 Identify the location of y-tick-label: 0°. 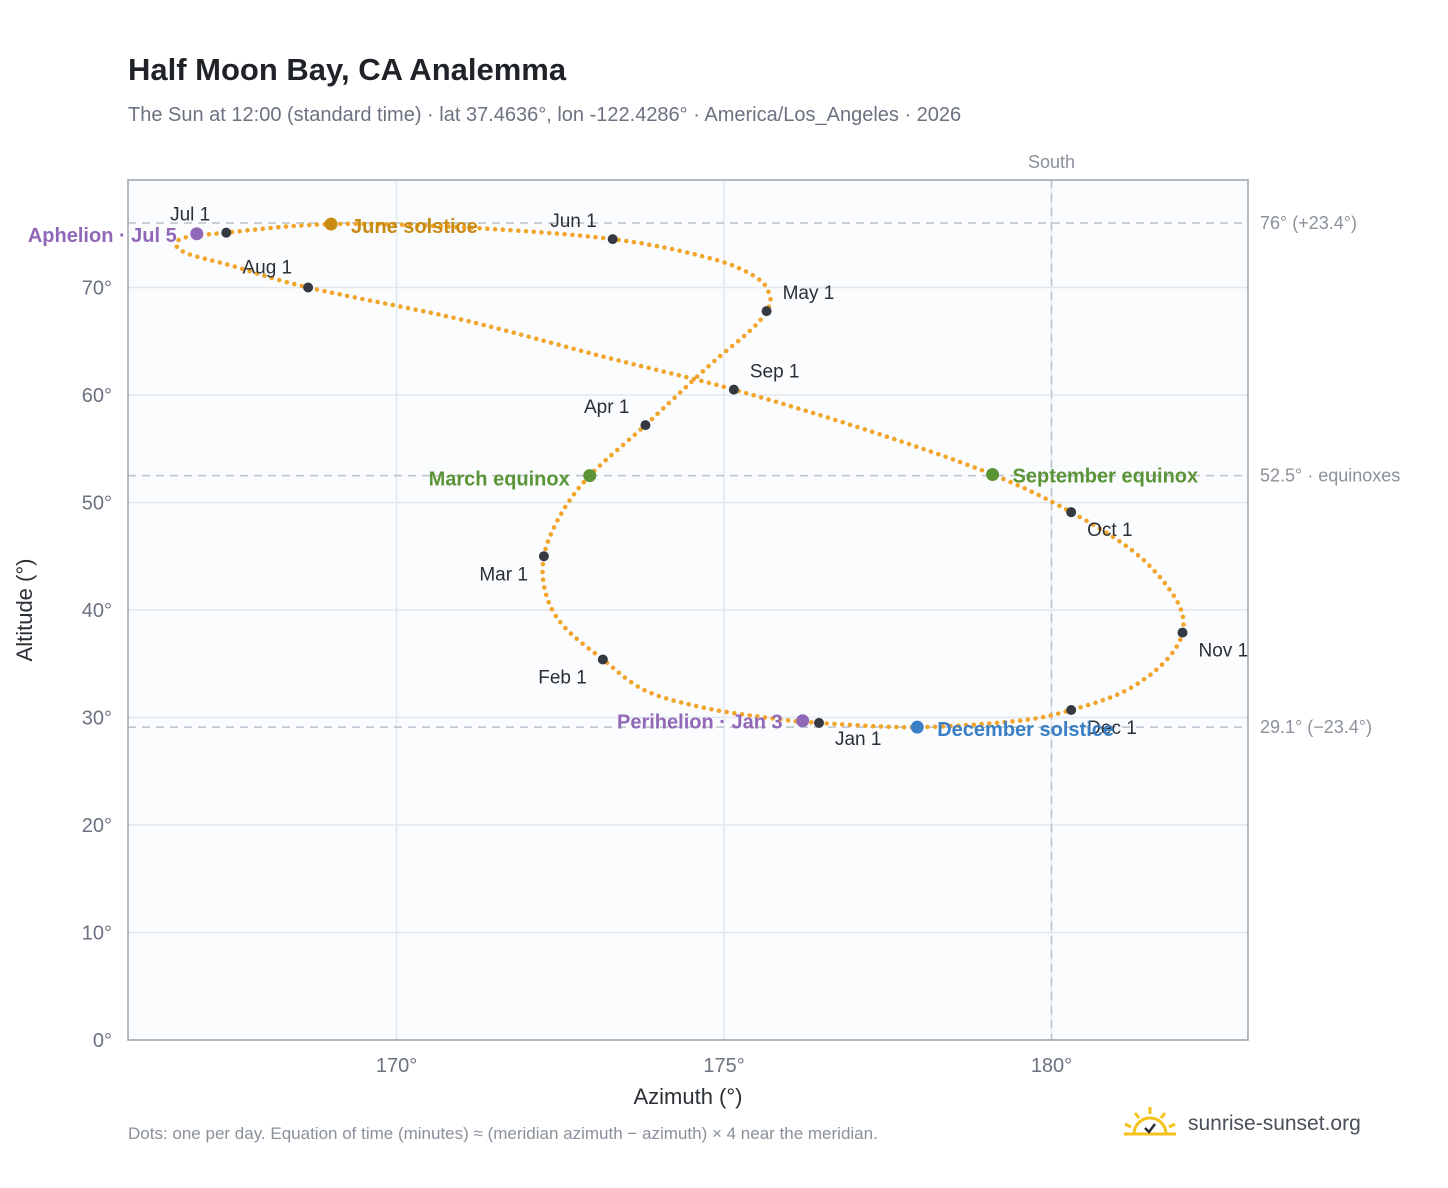
(102, 1041).